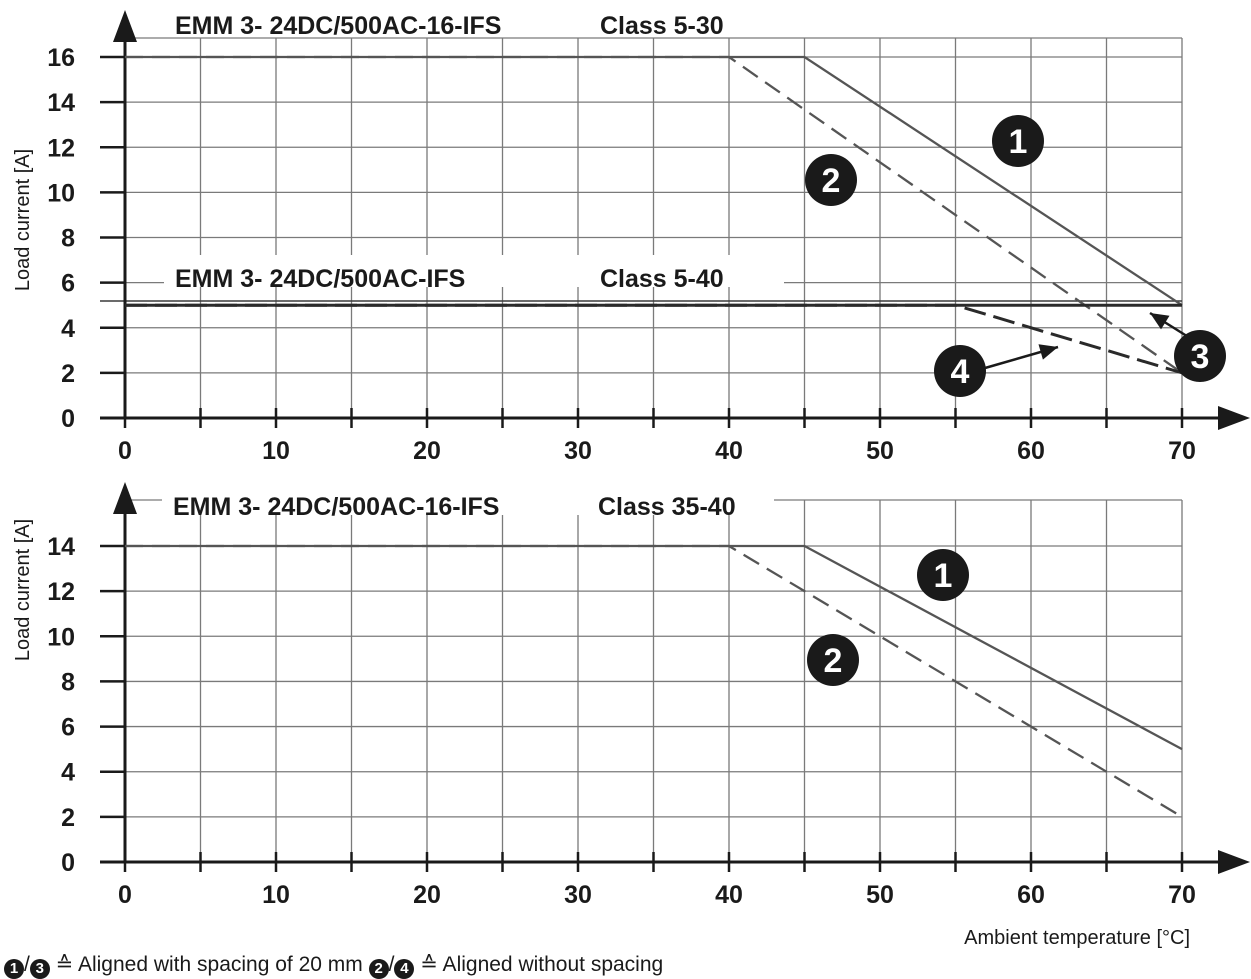 This screenshot has height=979, width=1251. I want to click on chart-class-label: Class 5-30, so click(662, 26).